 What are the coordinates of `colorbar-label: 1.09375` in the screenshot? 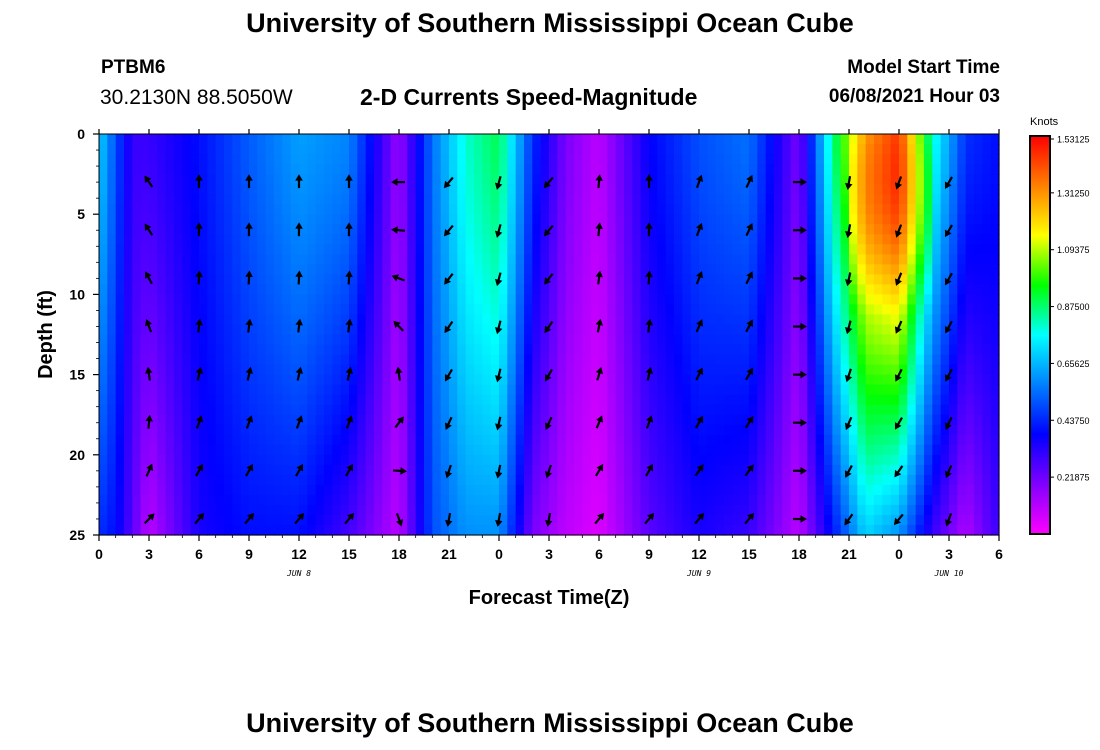 It's located at (1073, 250).